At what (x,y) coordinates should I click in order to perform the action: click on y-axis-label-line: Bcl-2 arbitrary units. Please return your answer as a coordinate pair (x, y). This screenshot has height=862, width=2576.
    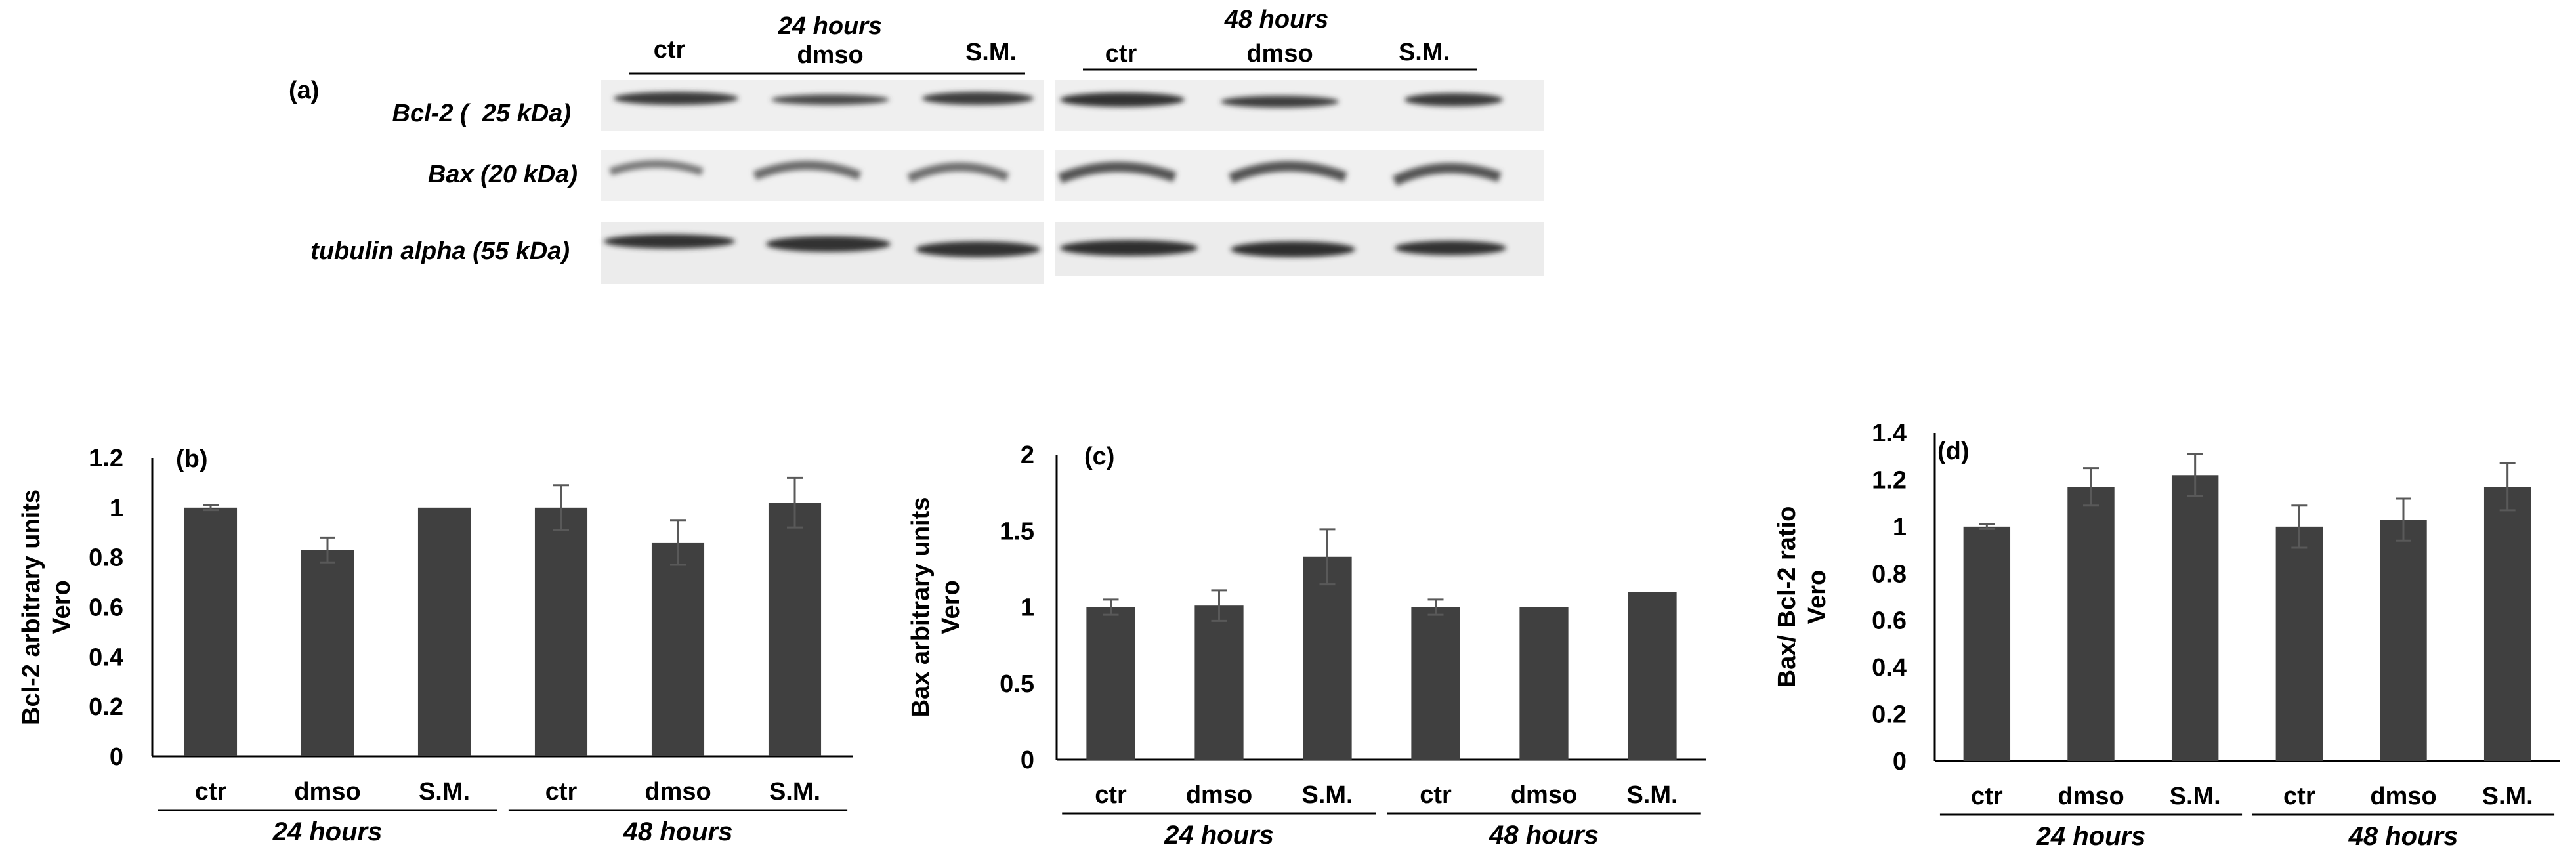
    Looking at the image, I should click on (31, 607).